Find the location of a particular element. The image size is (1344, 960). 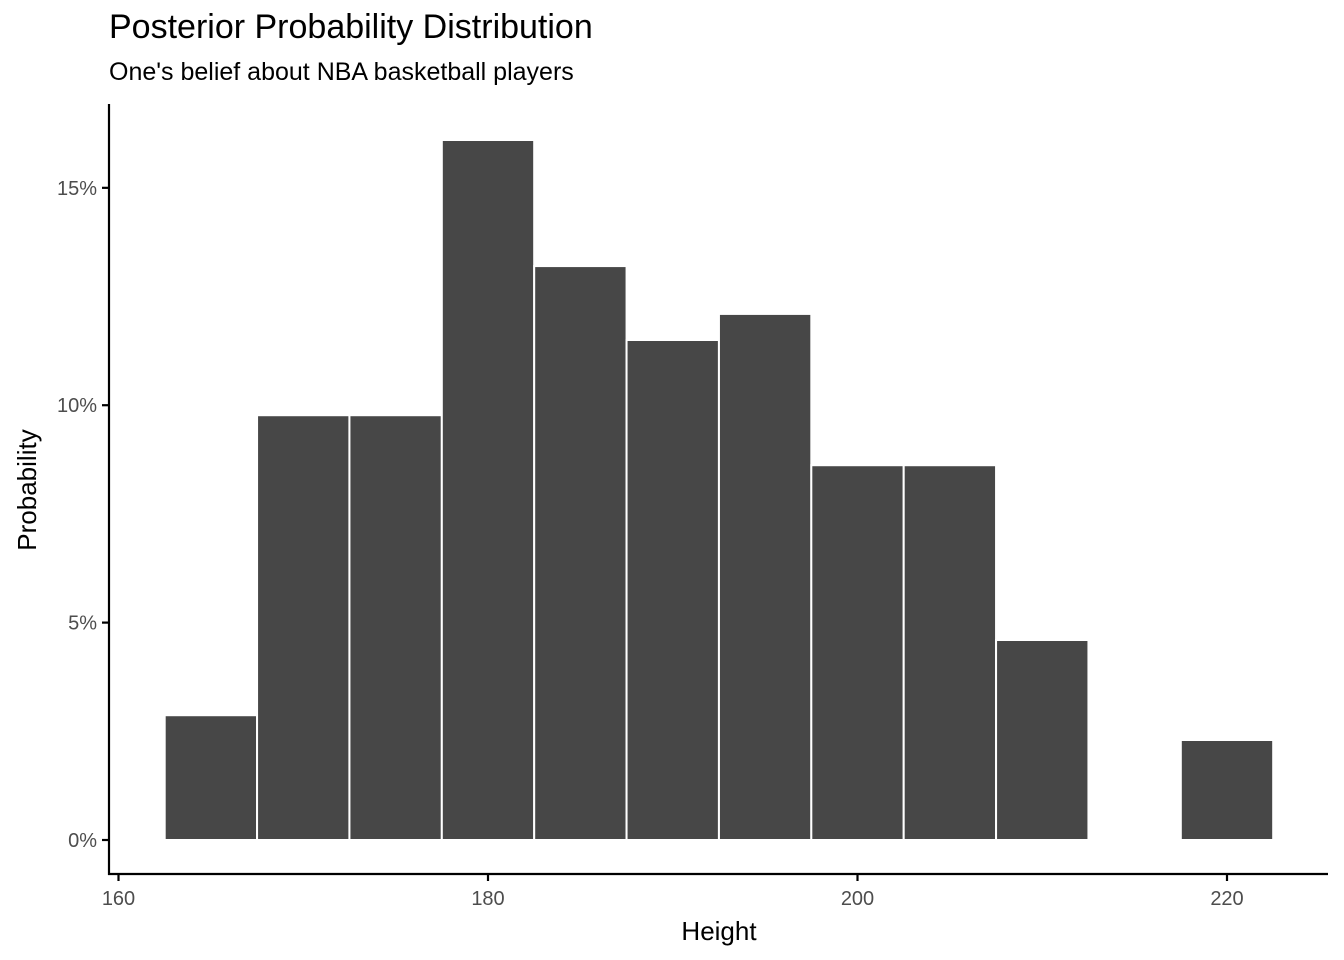

y-tick-label: 15% is located at coordinates (77, 189).